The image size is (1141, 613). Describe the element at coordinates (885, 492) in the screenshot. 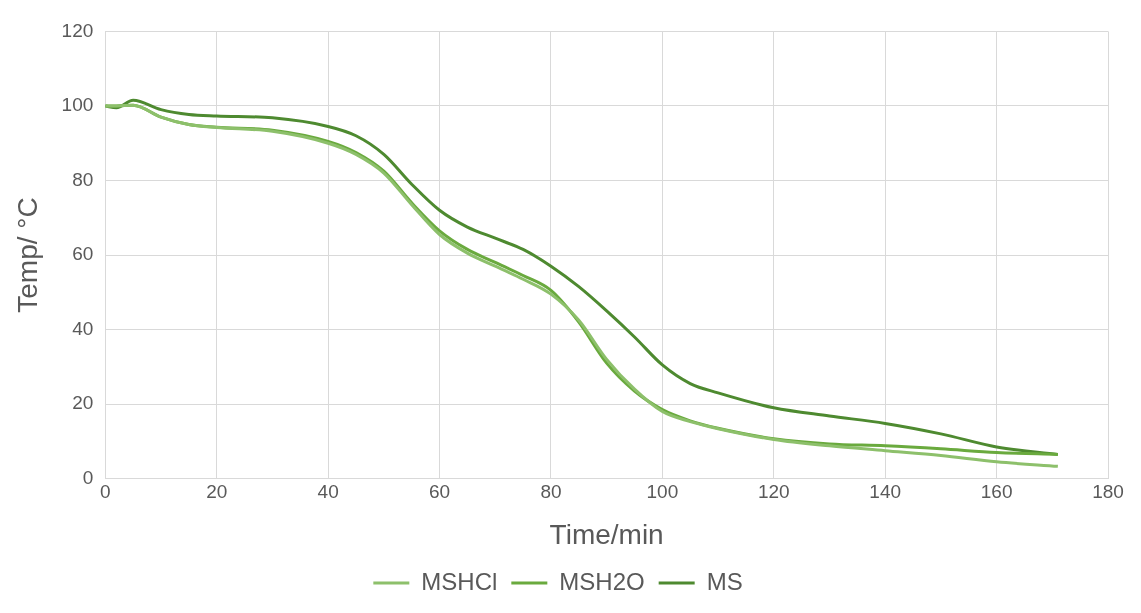

I see `x-tick-label: 140` at that location.